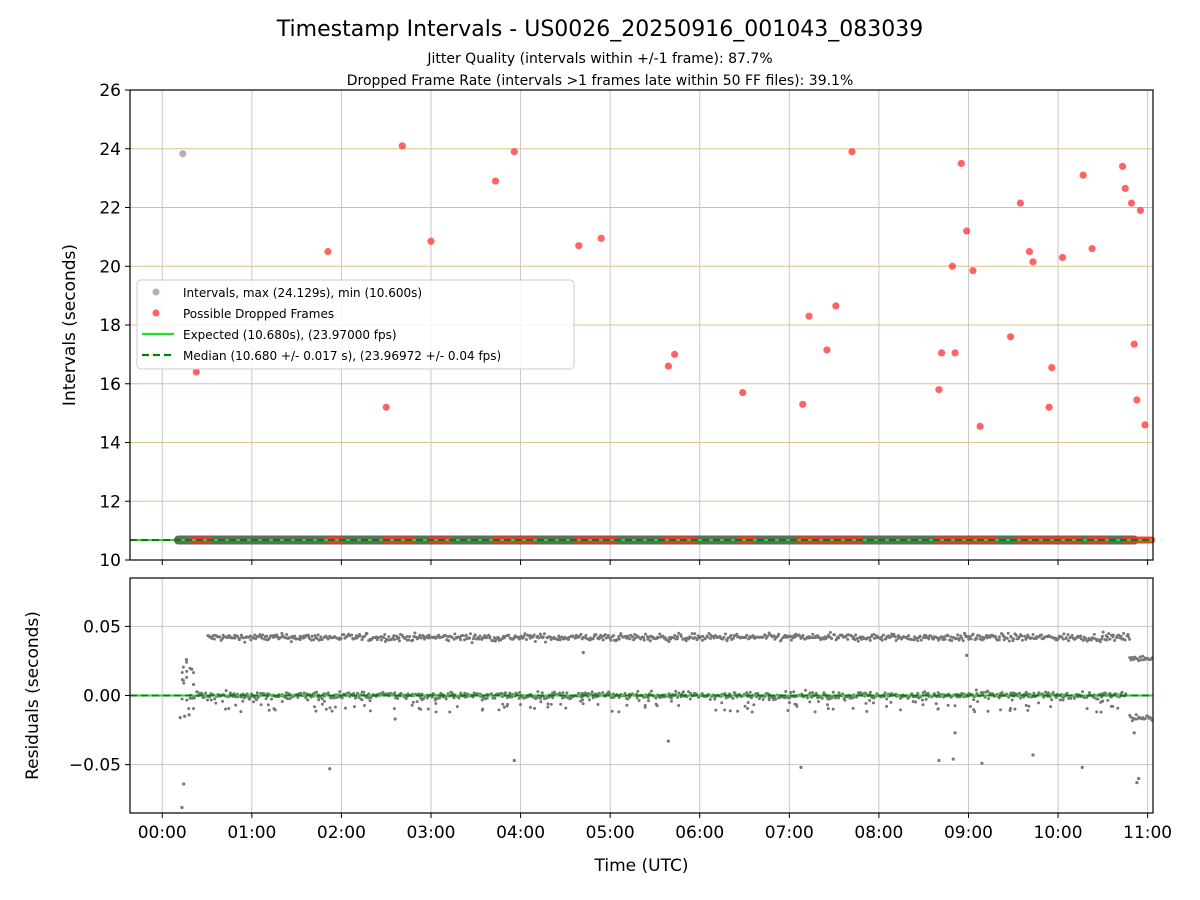  I want to click on xtick-label-11: 11:00, so click(1147, 833).